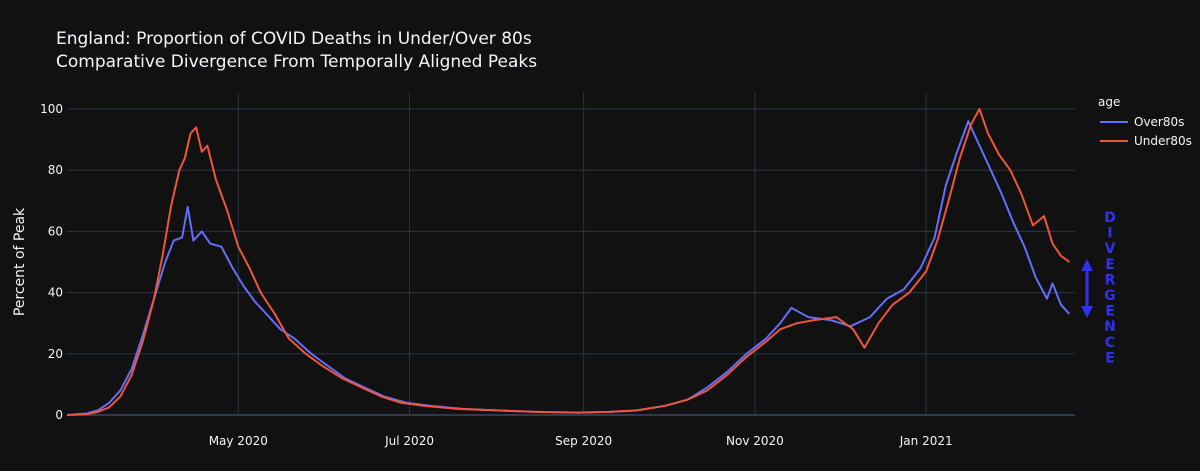 The width and height of the screenshot is (1200, 471). I want to click on y-tick-label: 20, so click(55, 354).